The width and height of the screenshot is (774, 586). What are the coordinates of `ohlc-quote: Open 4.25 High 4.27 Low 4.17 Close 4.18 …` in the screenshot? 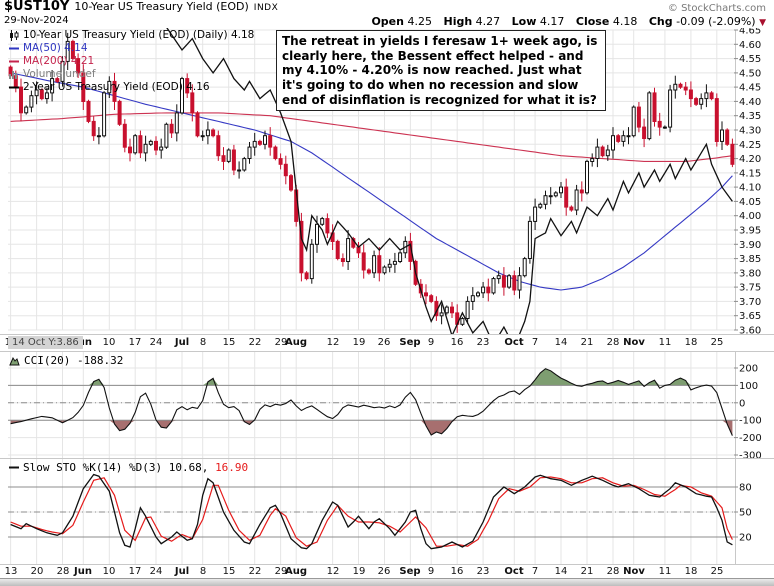 It's located at (564, 21).